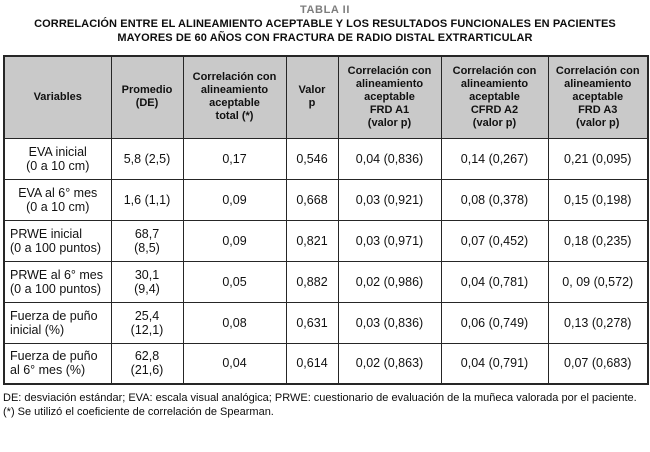  Describe the element at coordinates (324, 10) in the screenshot. I see `table-number-label: TABLA II` at that location.